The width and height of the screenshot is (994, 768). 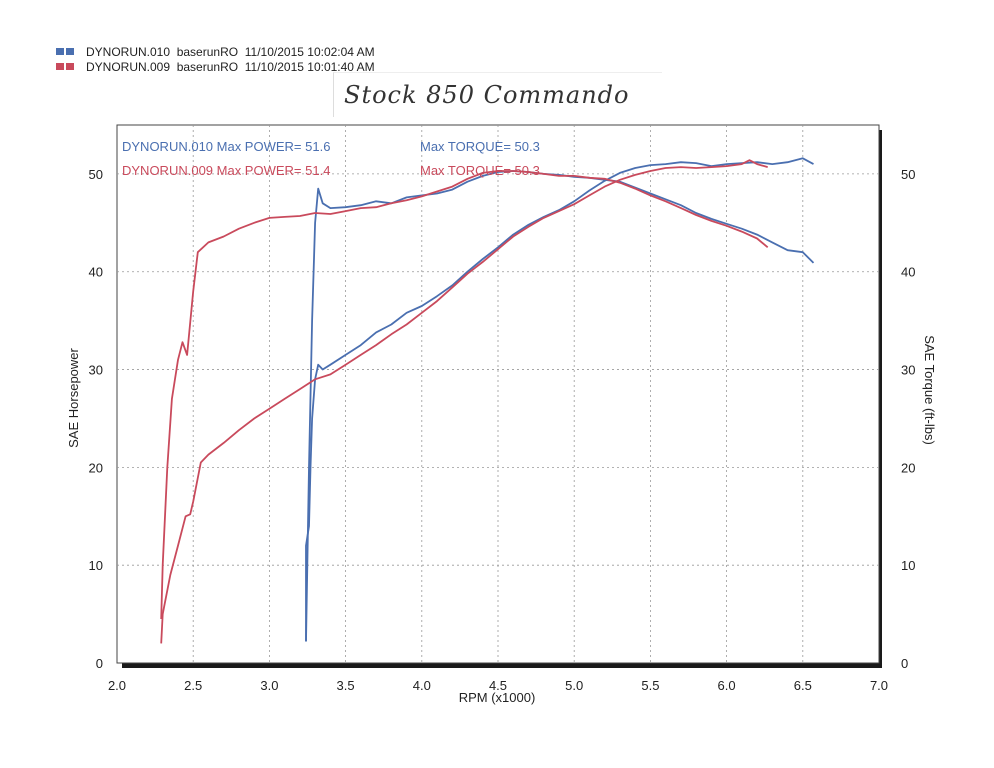 I want to click on y2-tick-label: 10, so click(x=908, y=565).